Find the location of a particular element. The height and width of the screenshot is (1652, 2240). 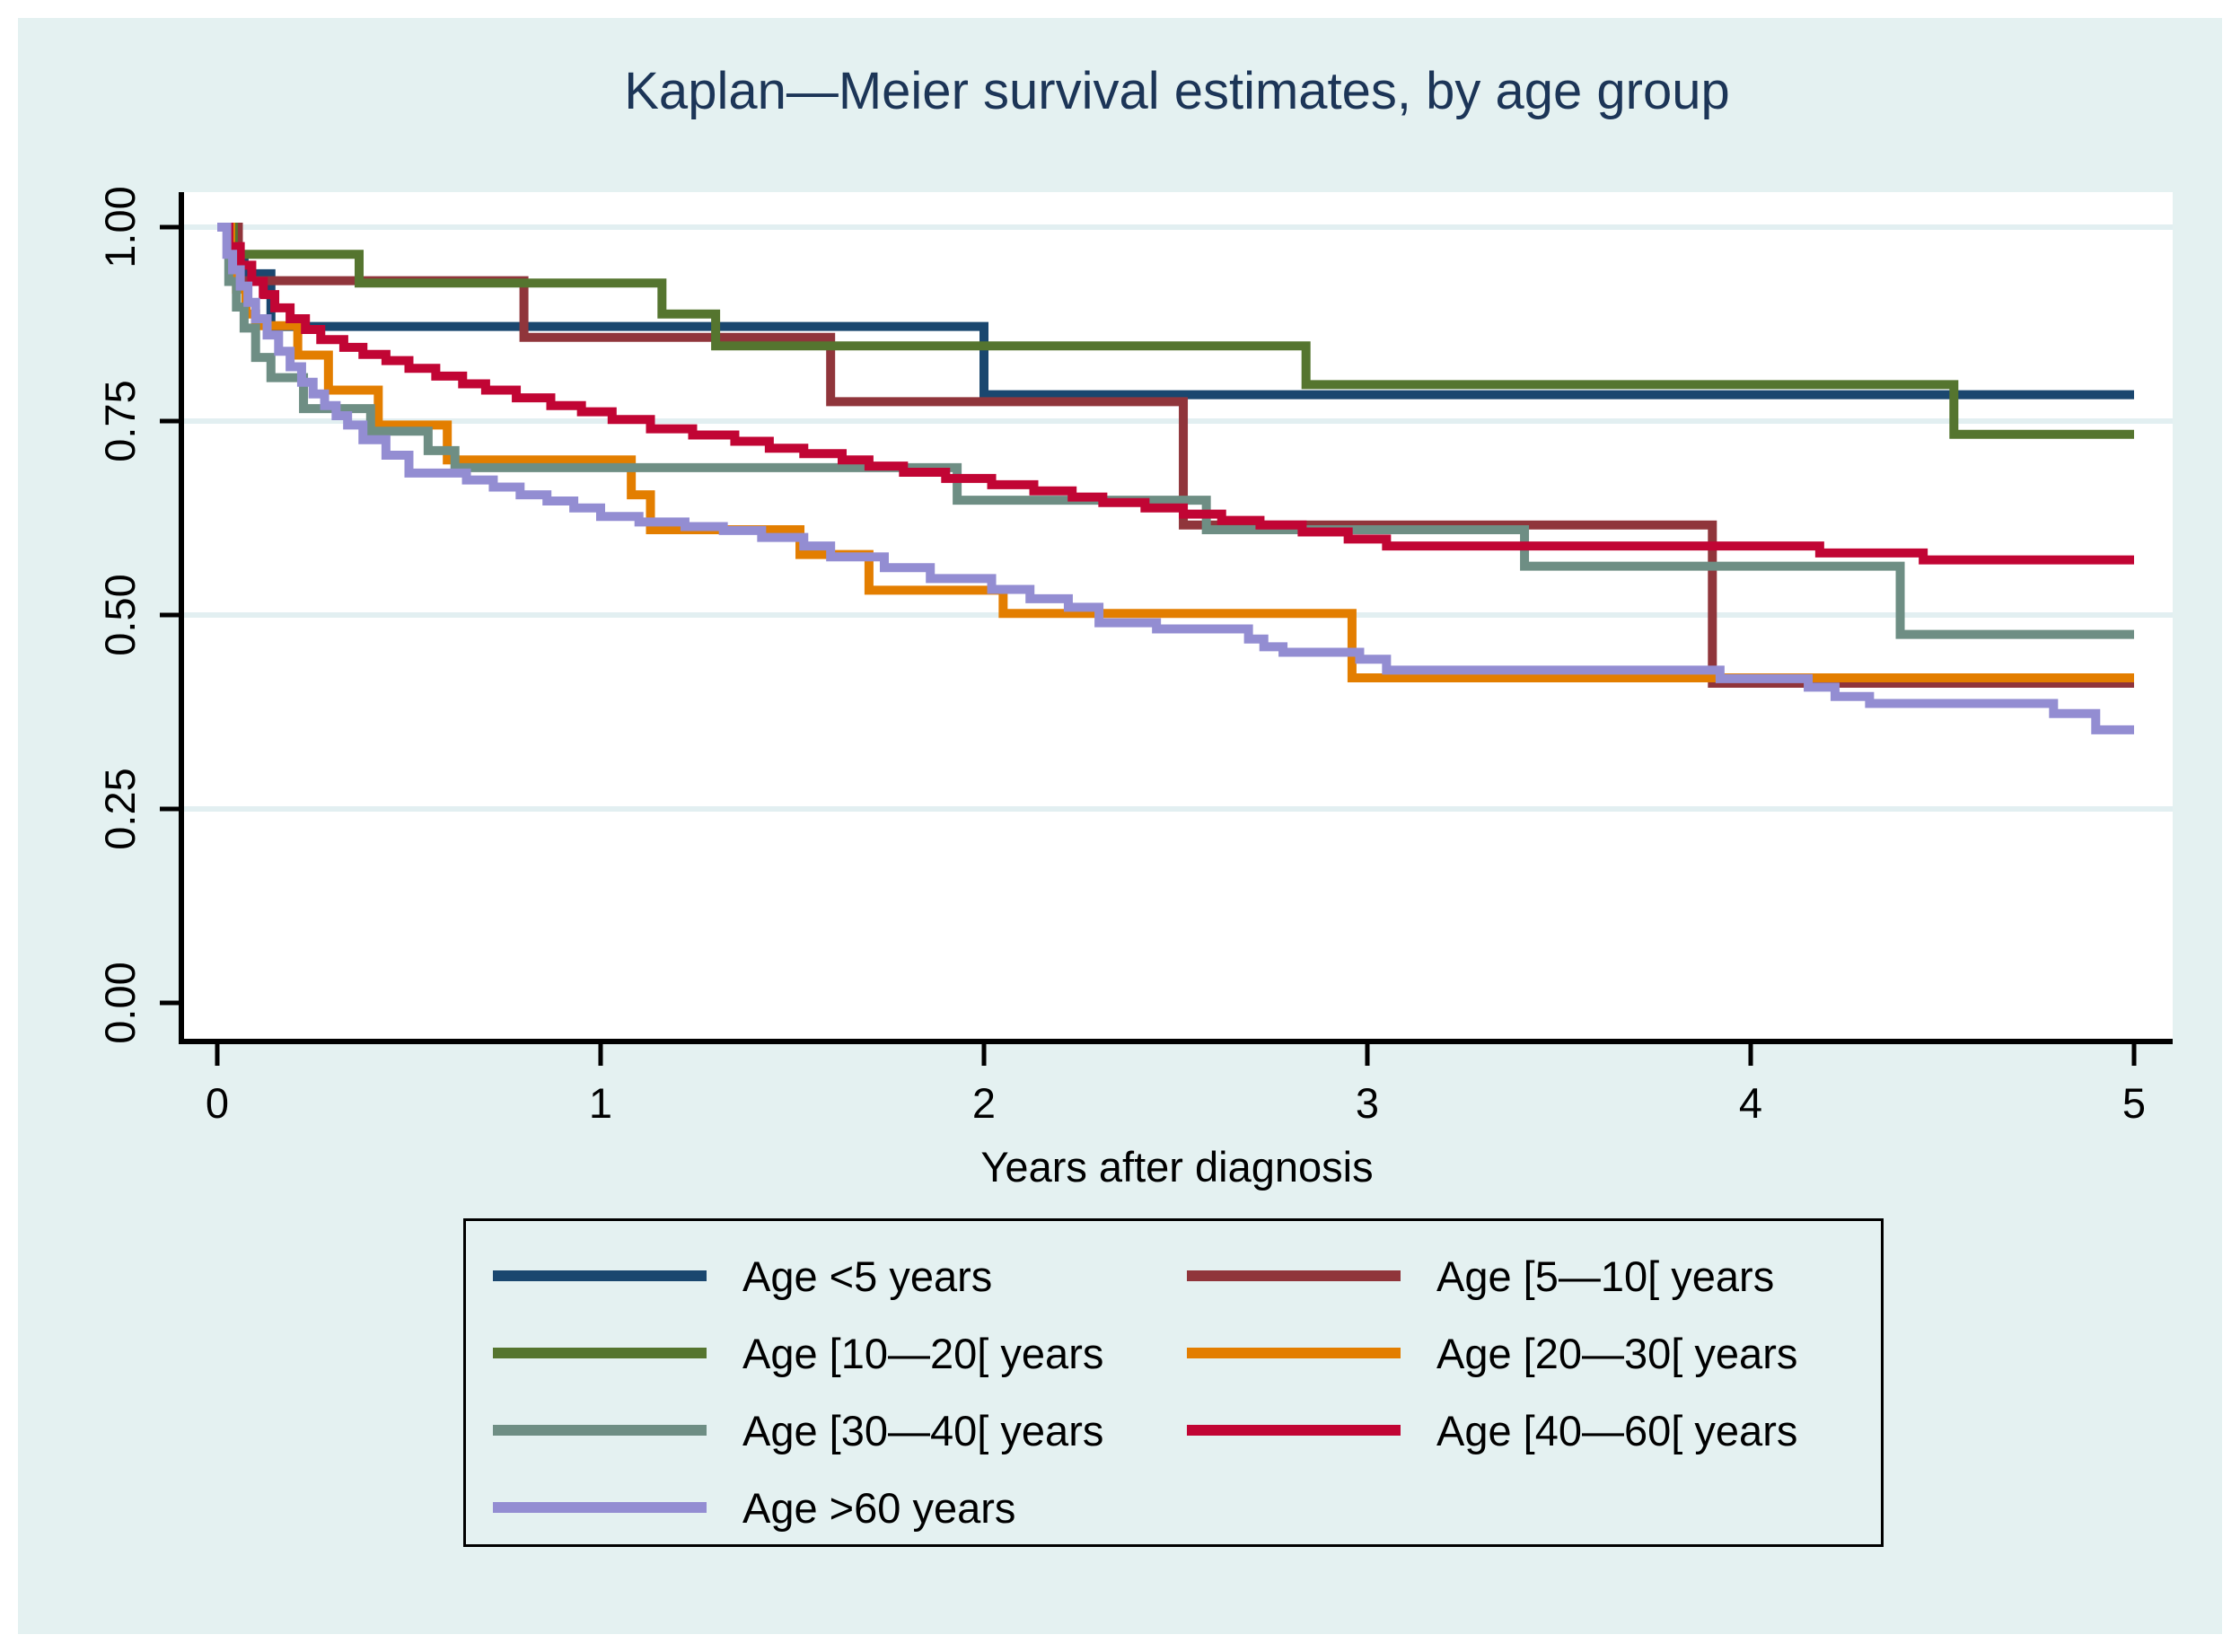

y-tick-label: 0.75 is located at coordinates (120, 421).